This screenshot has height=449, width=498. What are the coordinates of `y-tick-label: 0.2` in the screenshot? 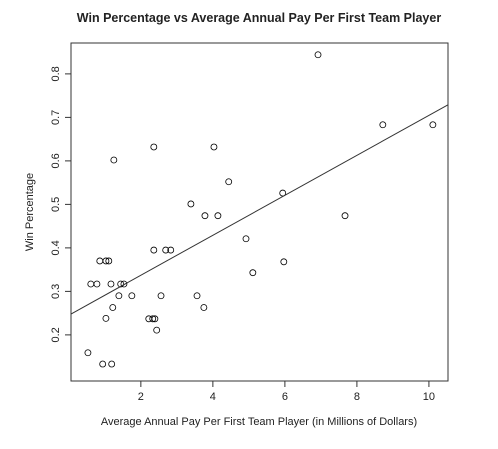 It's located at (56, 334).